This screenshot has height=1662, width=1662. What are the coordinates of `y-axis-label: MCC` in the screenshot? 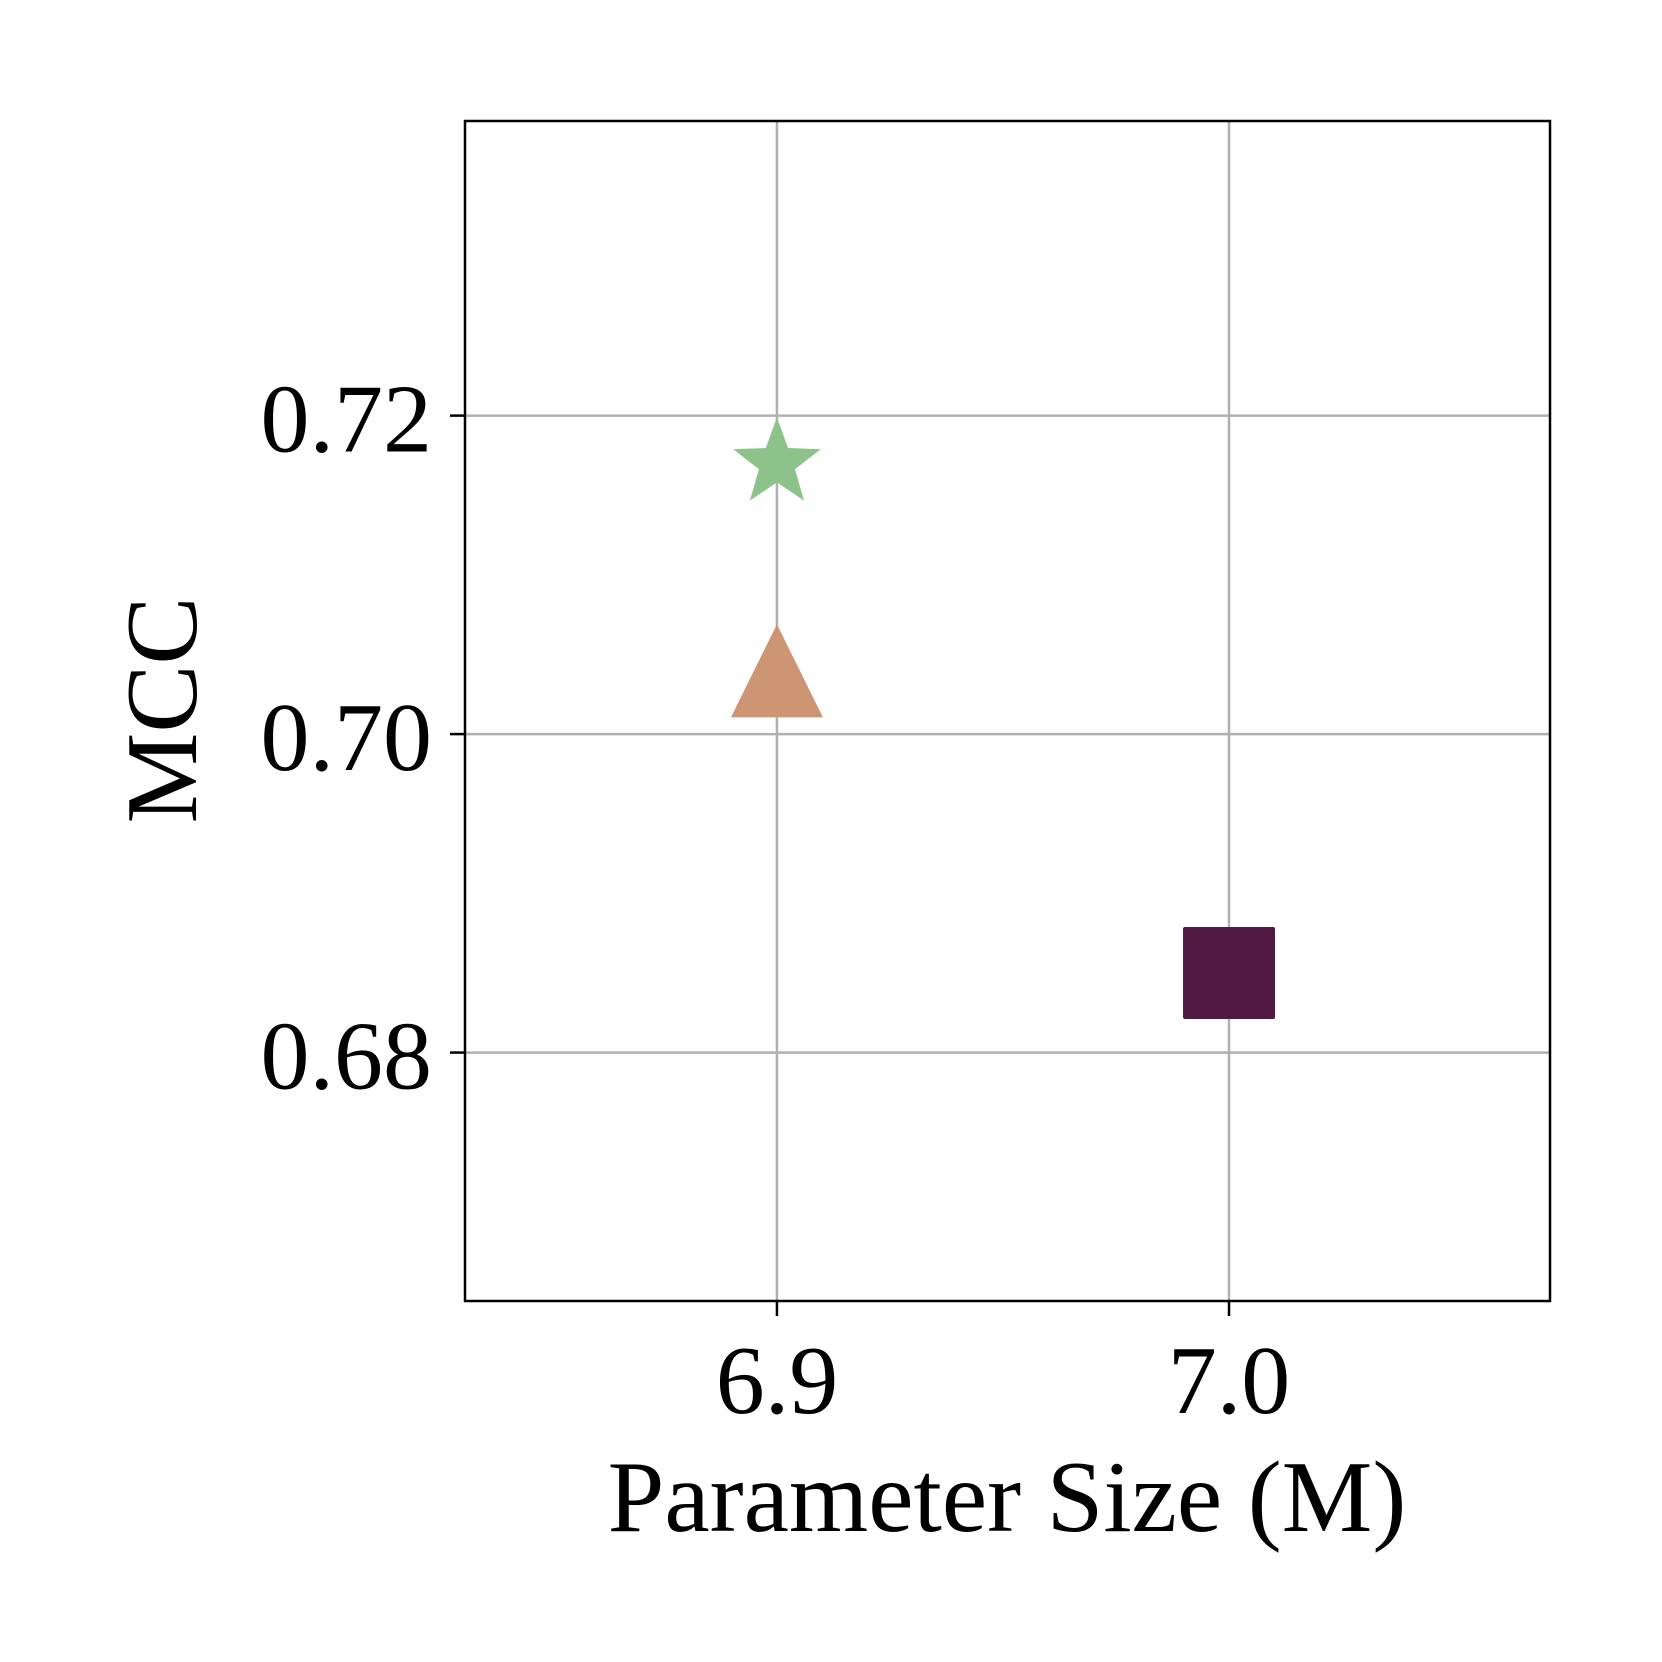 It's located at (162, 710).